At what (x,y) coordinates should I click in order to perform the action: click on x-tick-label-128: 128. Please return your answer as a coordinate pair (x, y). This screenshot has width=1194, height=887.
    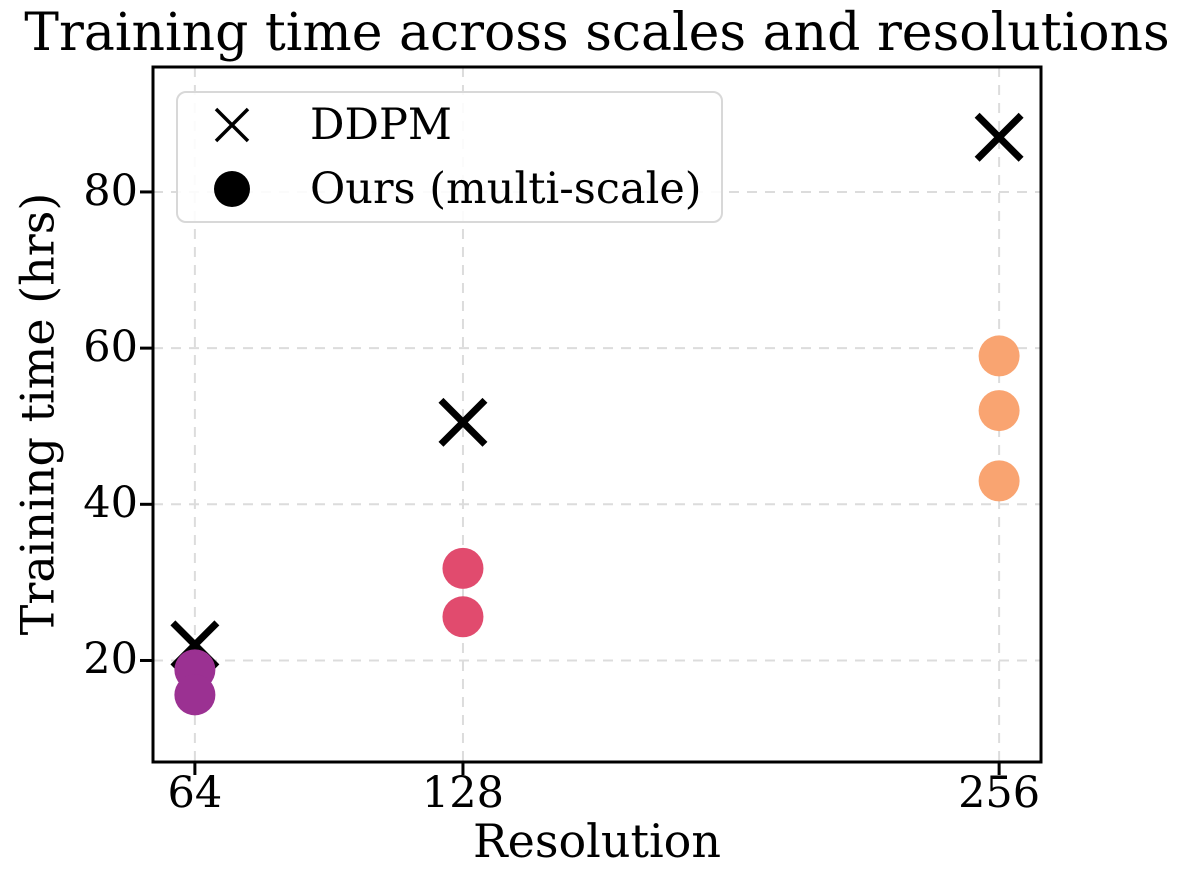
    Looking at the image, I should click on (462, 793).